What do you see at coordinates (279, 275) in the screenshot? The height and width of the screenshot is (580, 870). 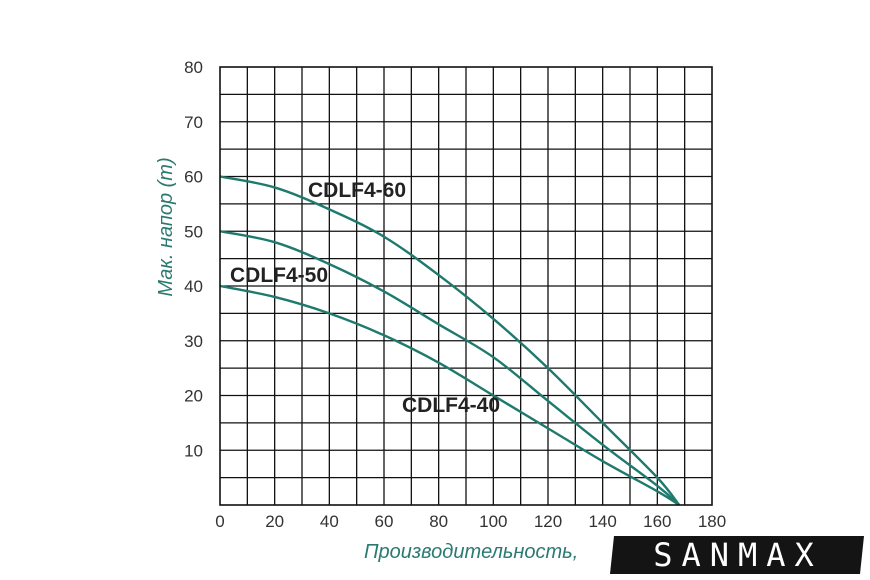 I see `series-label-cdlf4-50: CDLF4-50` at bounding box center [279, 275].